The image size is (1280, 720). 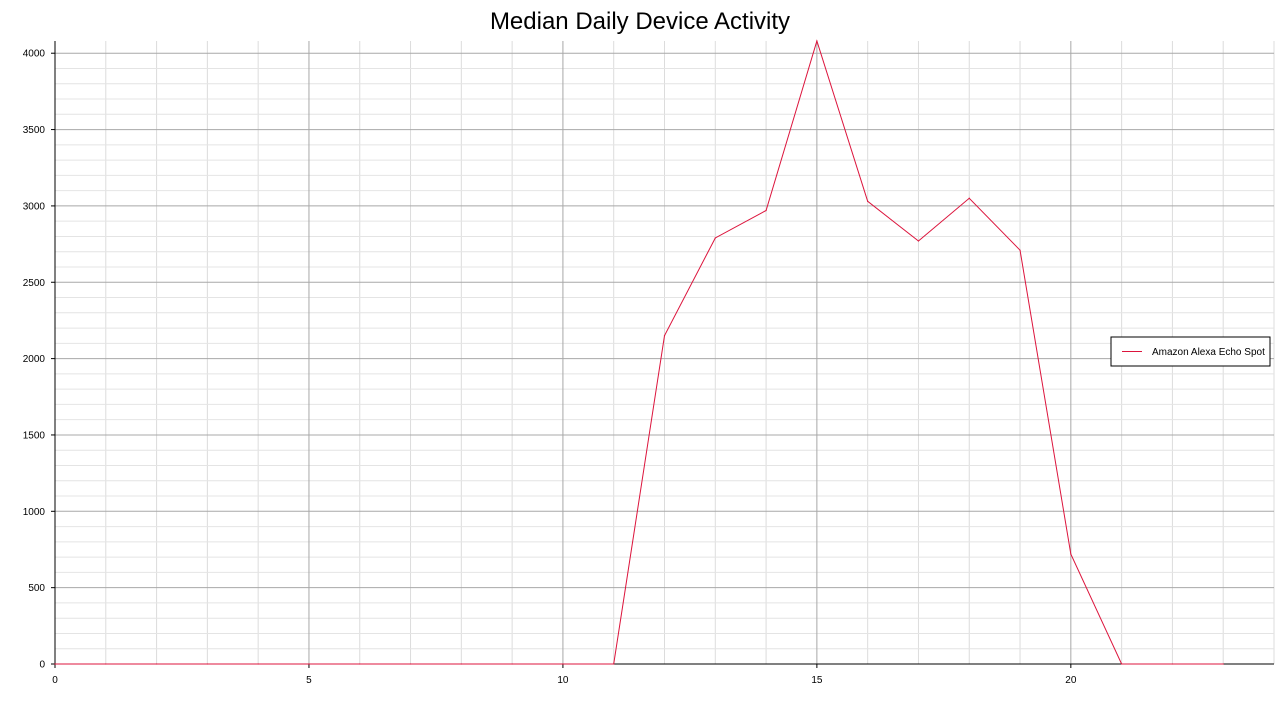 I want to click on x-tick-label: 0, so click(x=55, y=680).